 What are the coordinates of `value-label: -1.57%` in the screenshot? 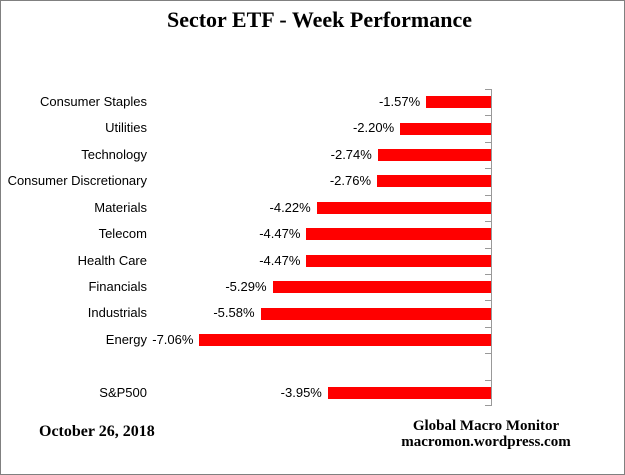 It's located at (399, 101).